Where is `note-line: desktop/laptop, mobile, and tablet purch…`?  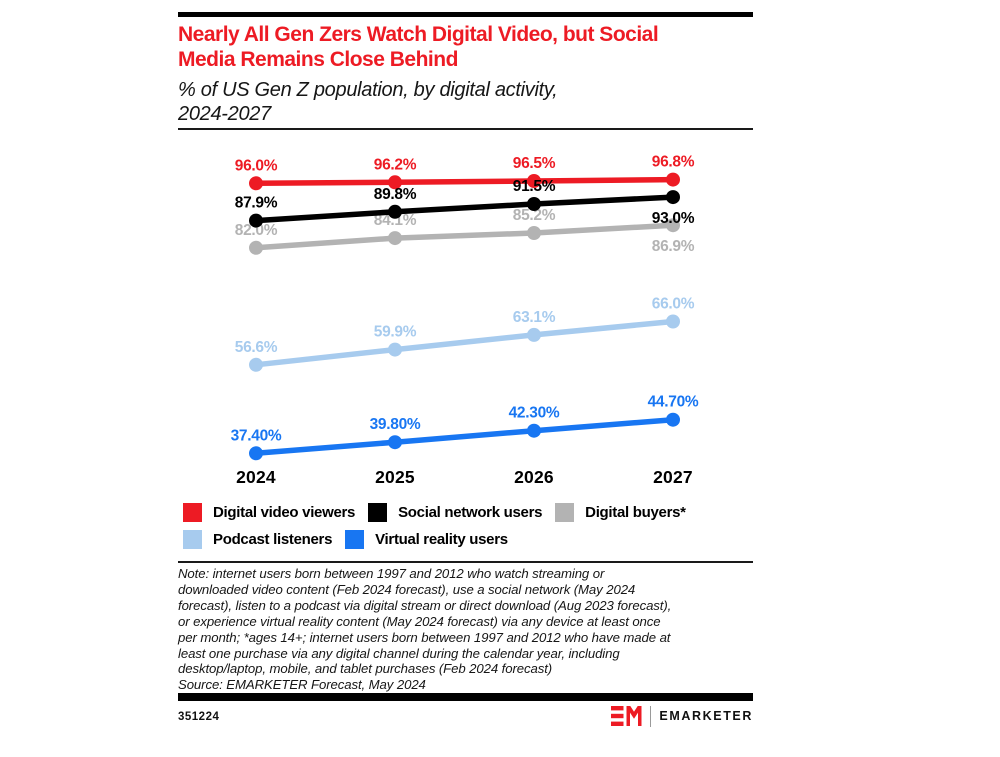 note-line: desktop/laptop, mobile, and tablet purch… is located at coordinates (365, 669).